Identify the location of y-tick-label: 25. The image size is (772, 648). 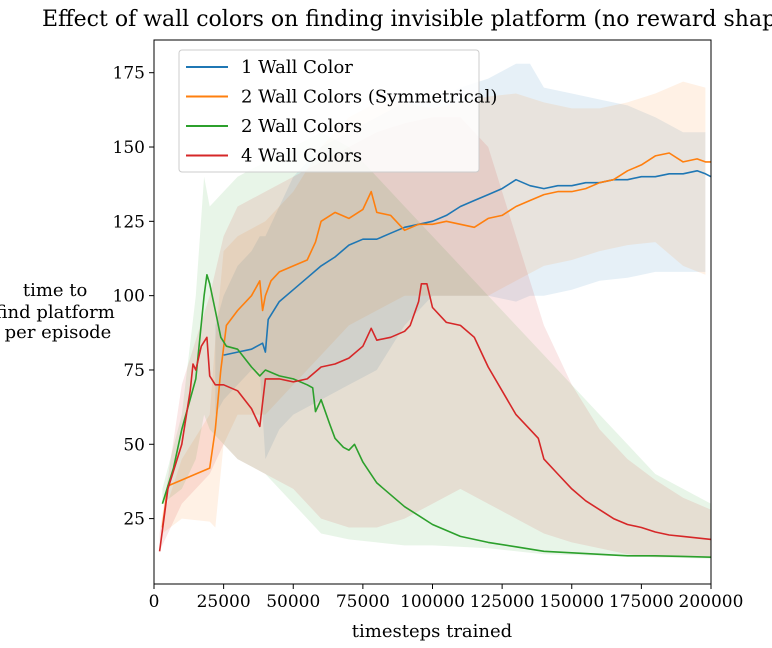
(134, 520).